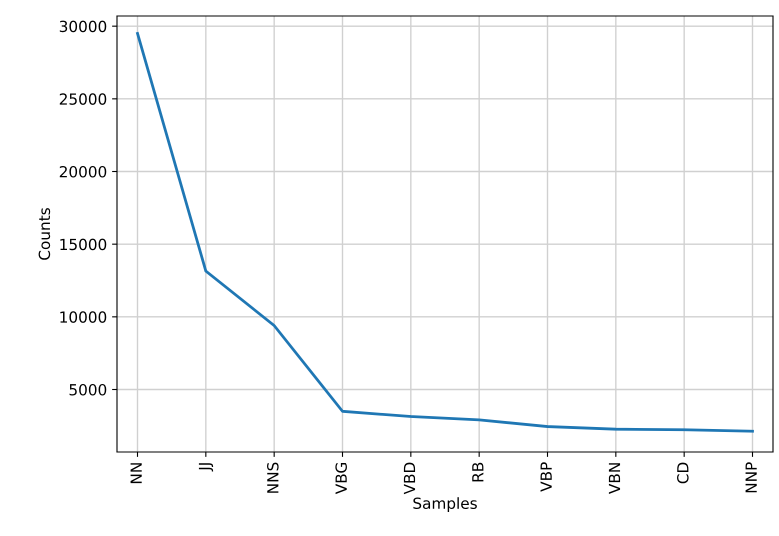 This screenshot has width=779, height=536. I want to click on y-axis-title: Counts, so click(44, 234).